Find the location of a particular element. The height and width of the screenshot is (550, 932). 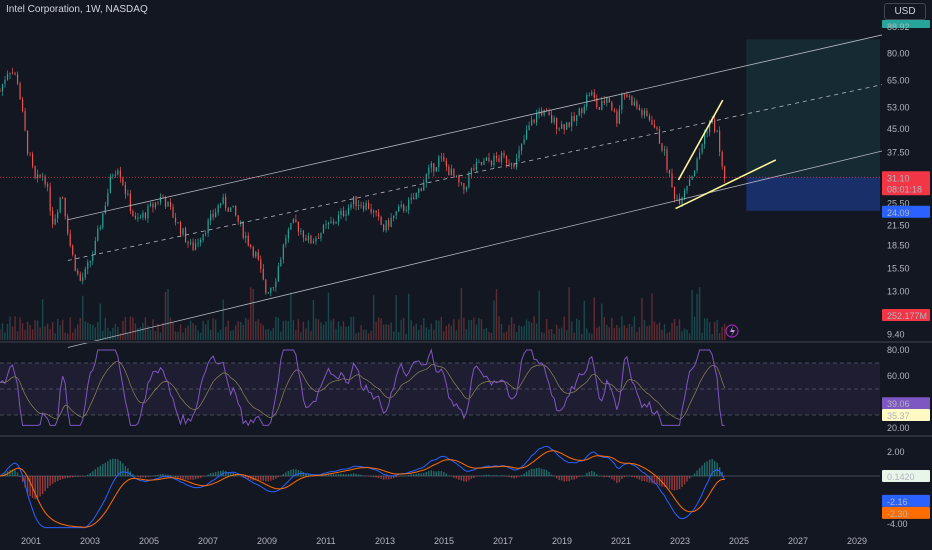

macd-axis: 2.00 -4.00 0.1420 -2.16 -2.30 is located at coordinates (906, 488).